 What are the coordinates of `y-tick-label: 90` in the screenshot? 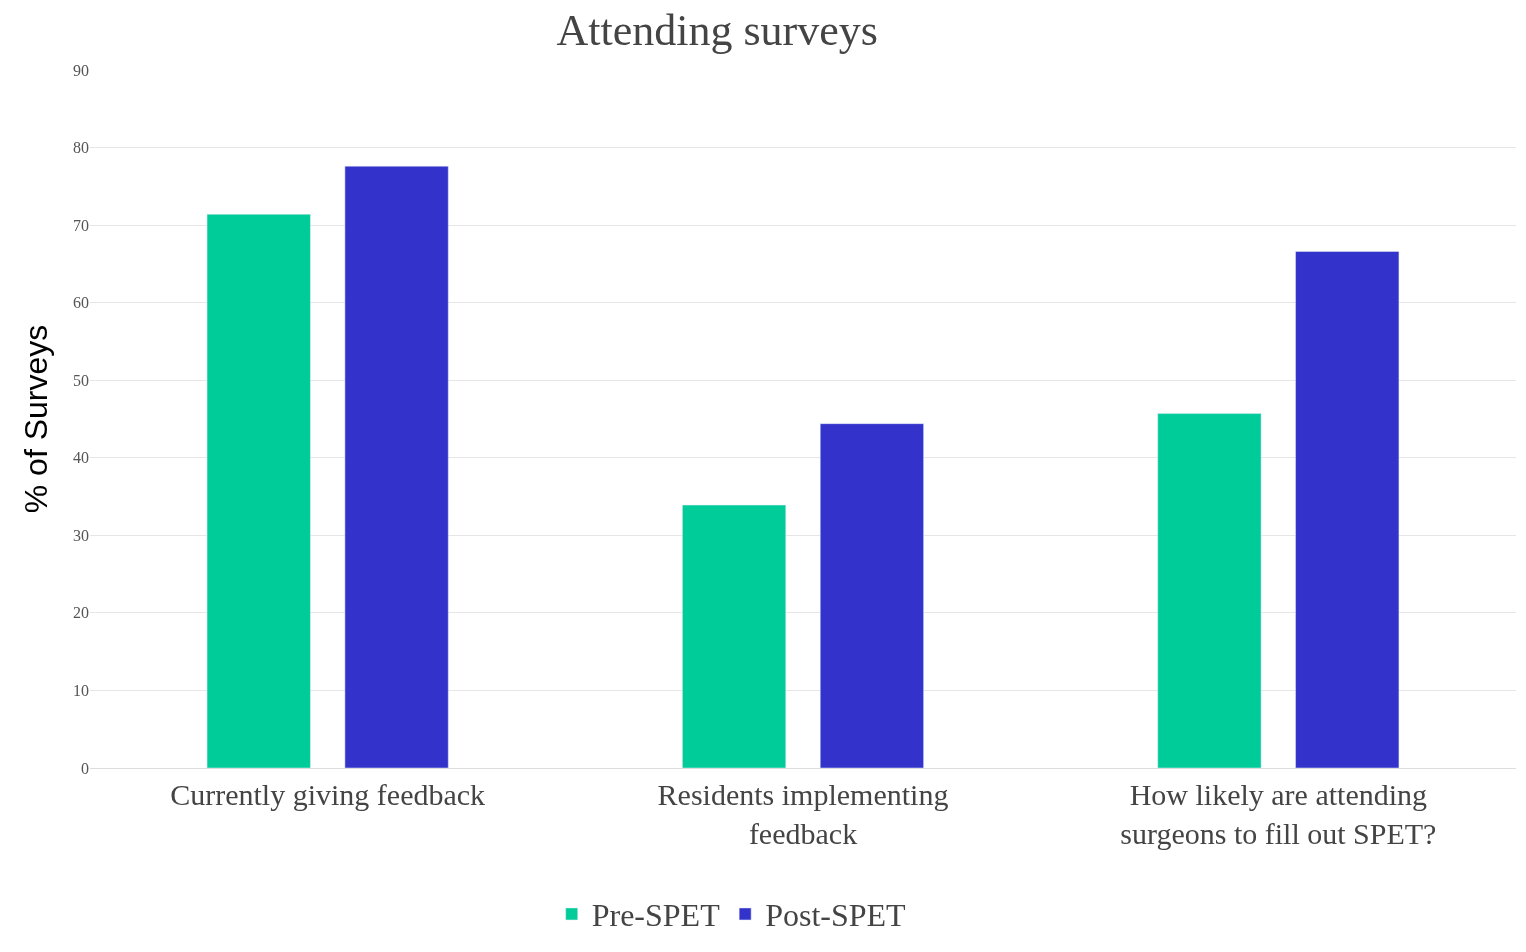 It's located at (81, 70).